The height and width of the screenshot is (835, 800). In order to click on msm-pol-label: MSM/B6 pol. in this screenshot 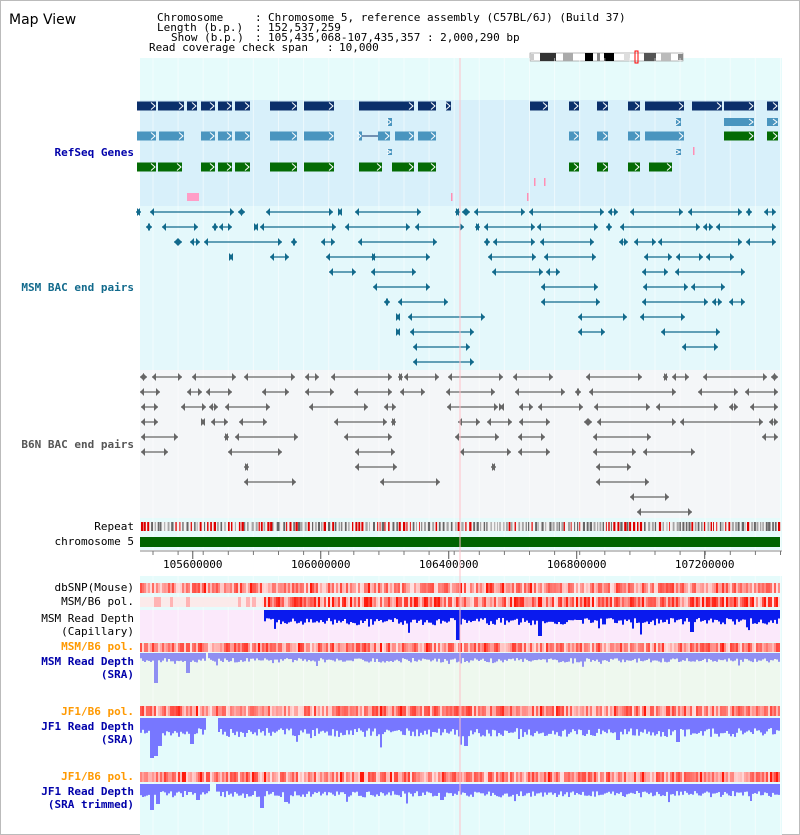, I will do `click(97, 601)`.